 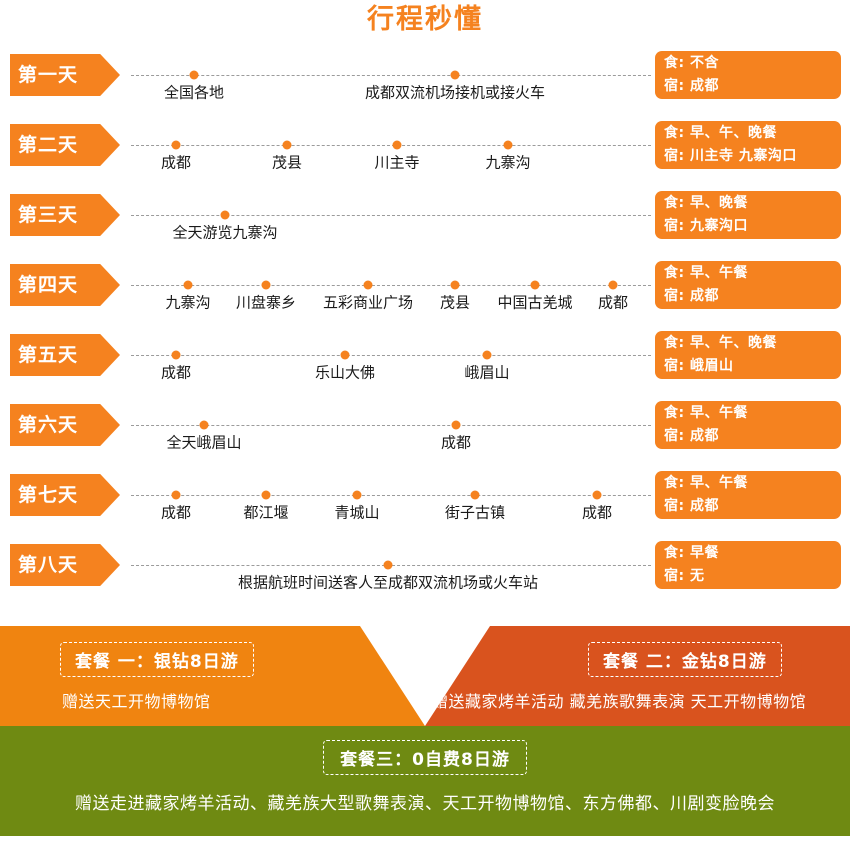 What do you see at coordinates (65, 425) in the screenshot?
I see `day-badge-6: 第六天` at bounding box center [65, 425].